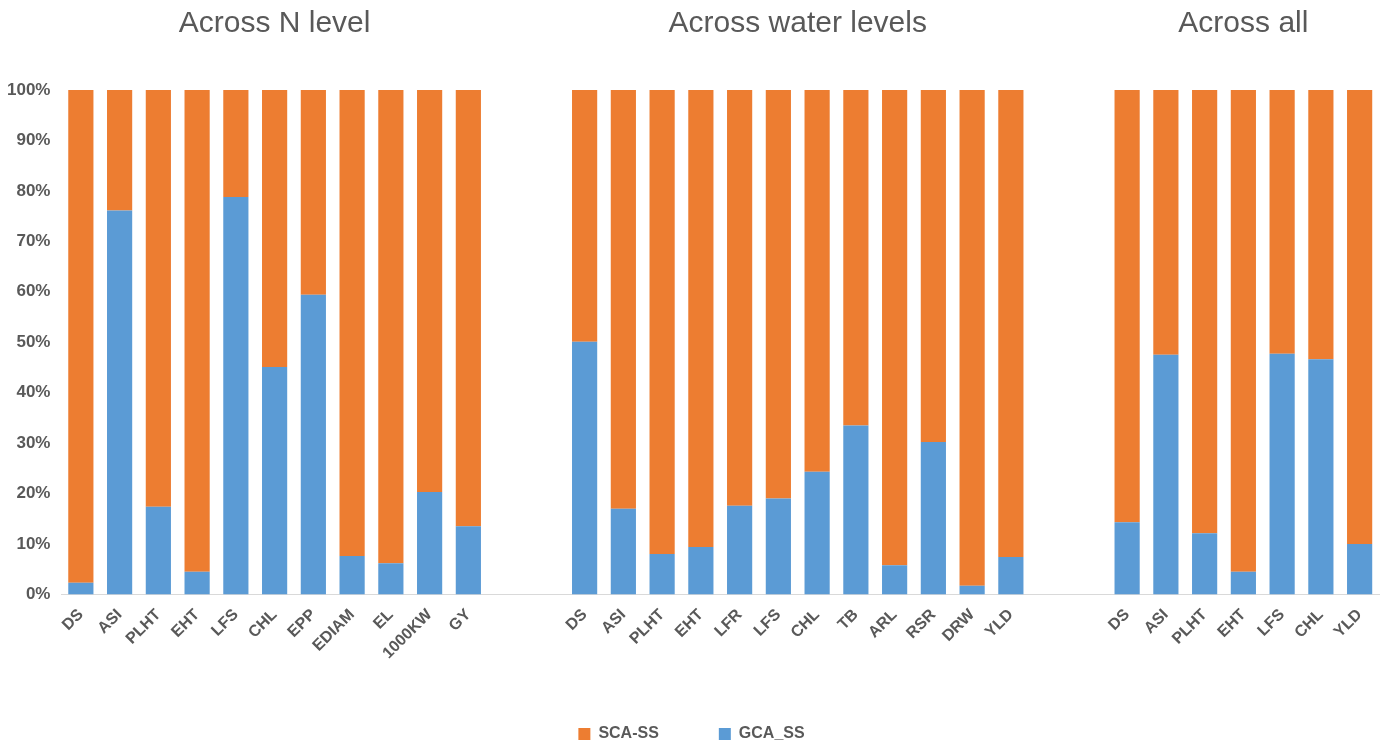  I want to click on y-tick-label: 40%, so click(33, 392).